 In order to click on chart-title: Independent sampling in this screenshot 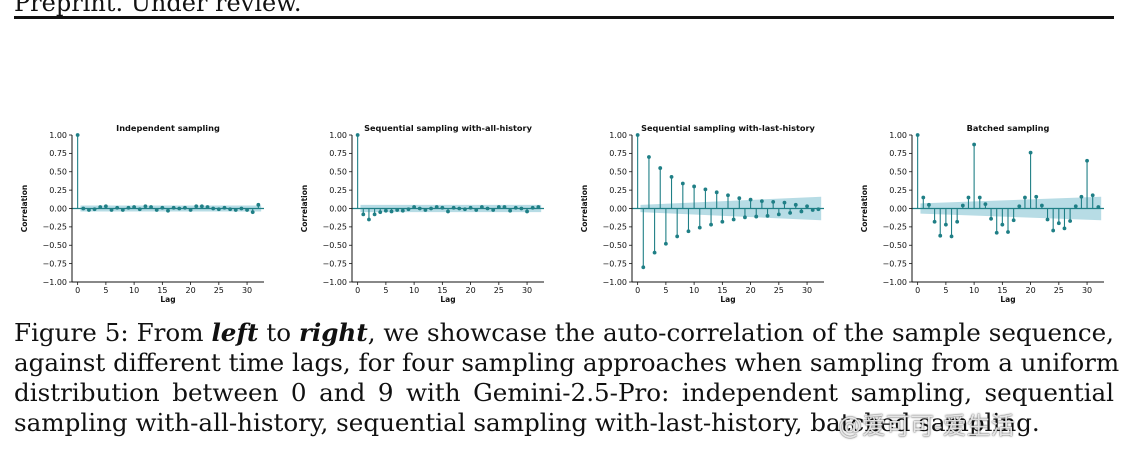, I will do `click(168, 128)`.